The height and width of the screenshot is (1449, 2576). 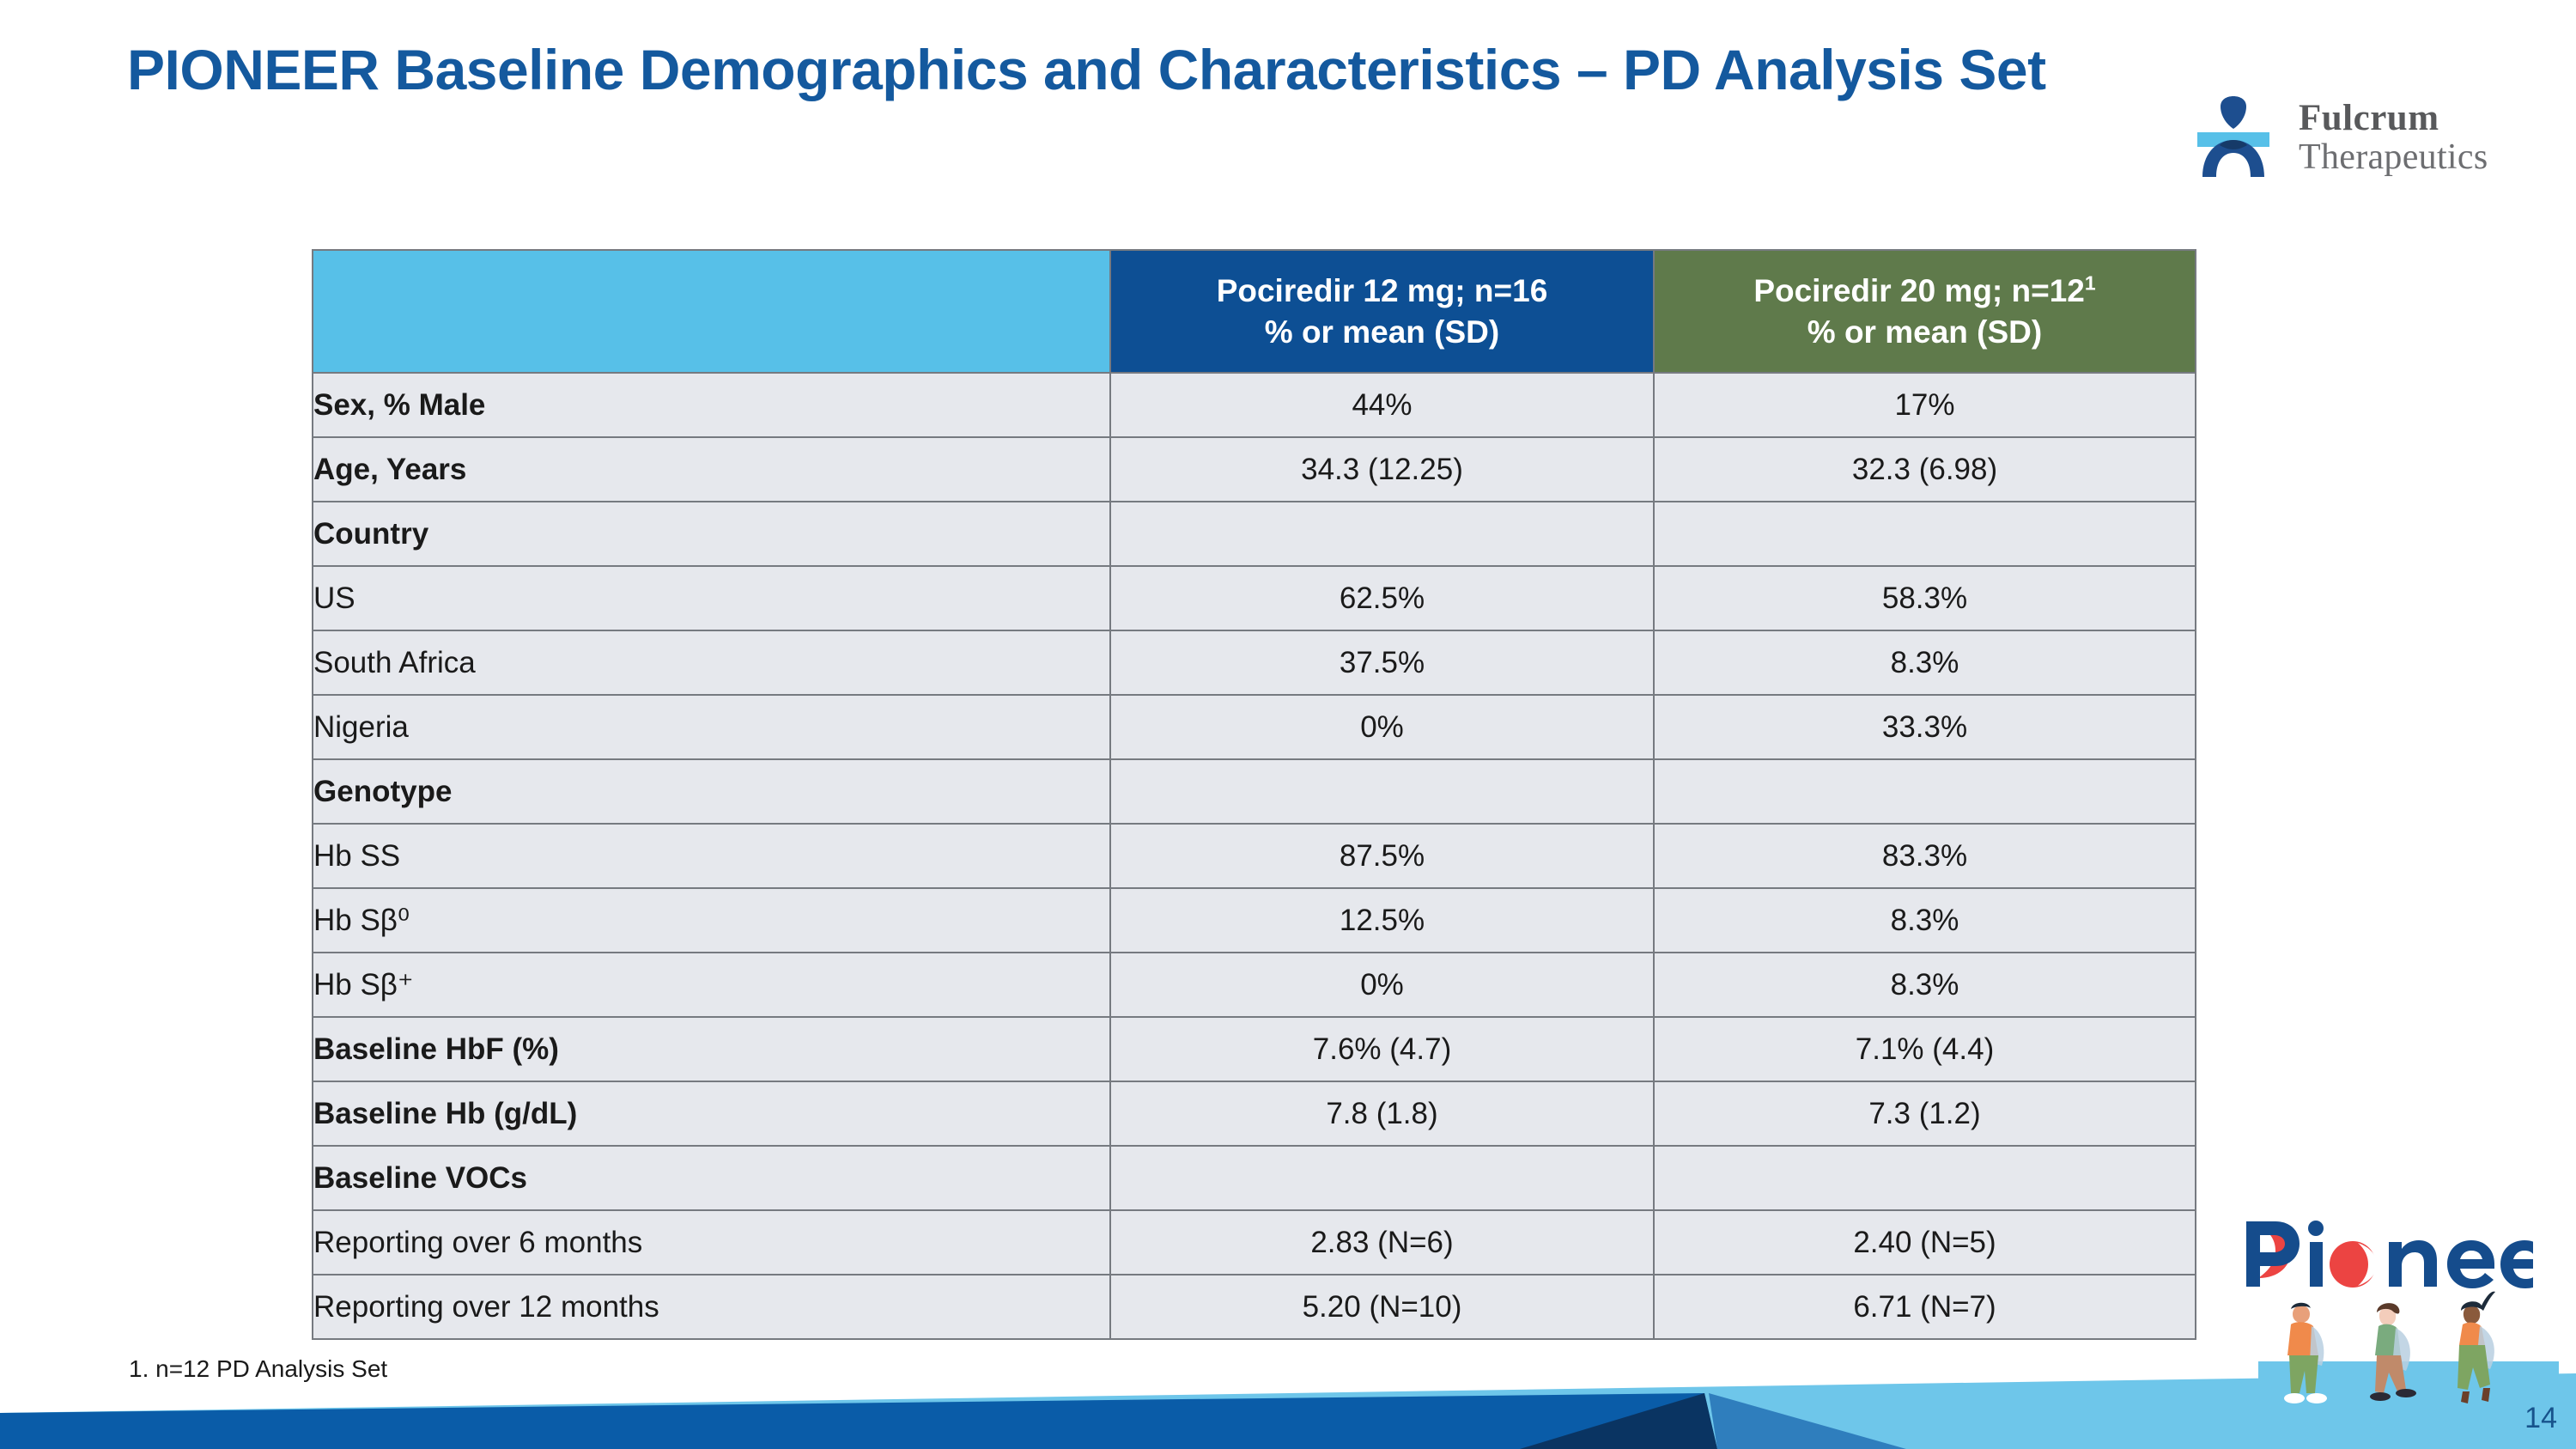 I want to click on cell-arm-12mg: 5.20 (N=10), so click(x=1382, y=1307).